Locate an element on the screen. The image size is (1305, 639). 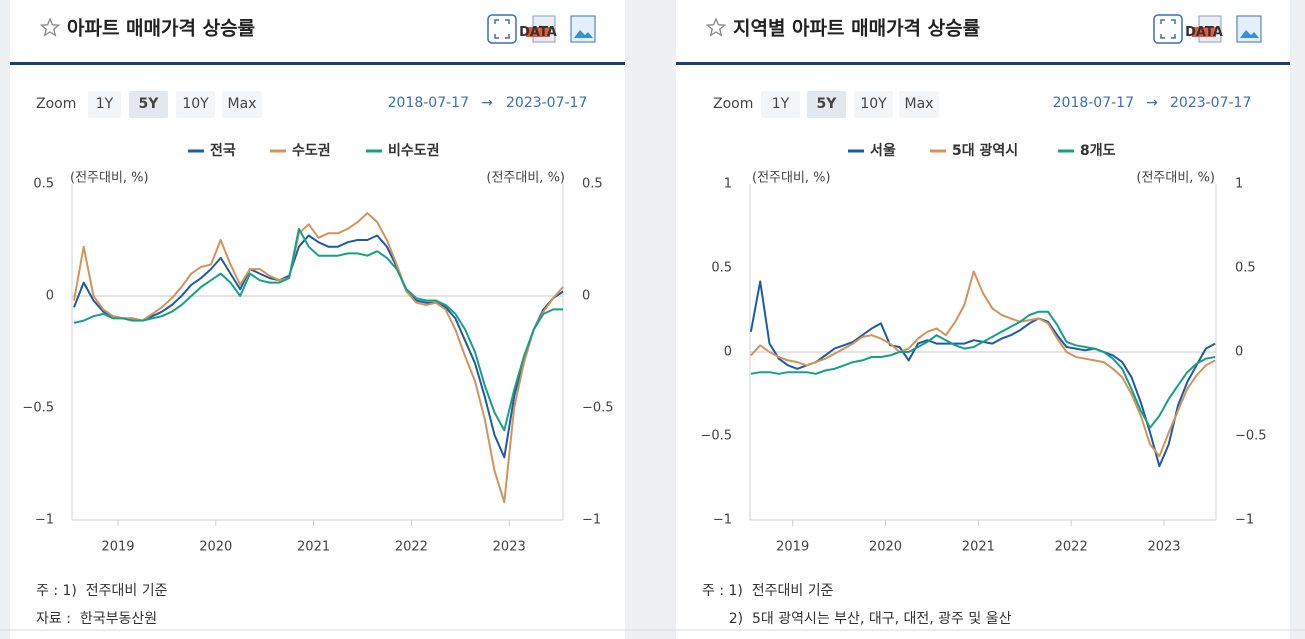
y2-tick-label: 1 is located at coordinates (1239, 184).